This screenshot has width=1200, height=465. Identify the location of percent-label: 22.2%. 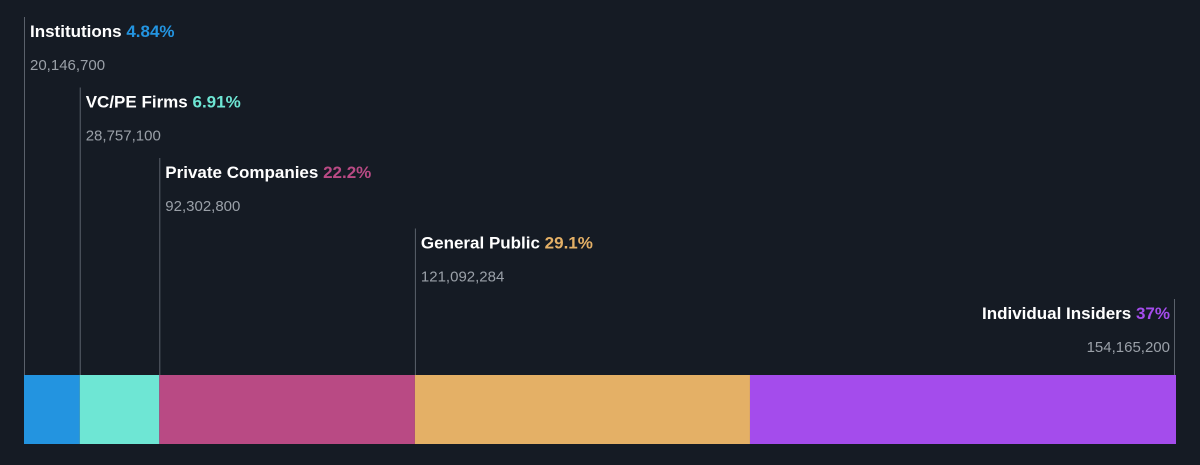
(347, 172).